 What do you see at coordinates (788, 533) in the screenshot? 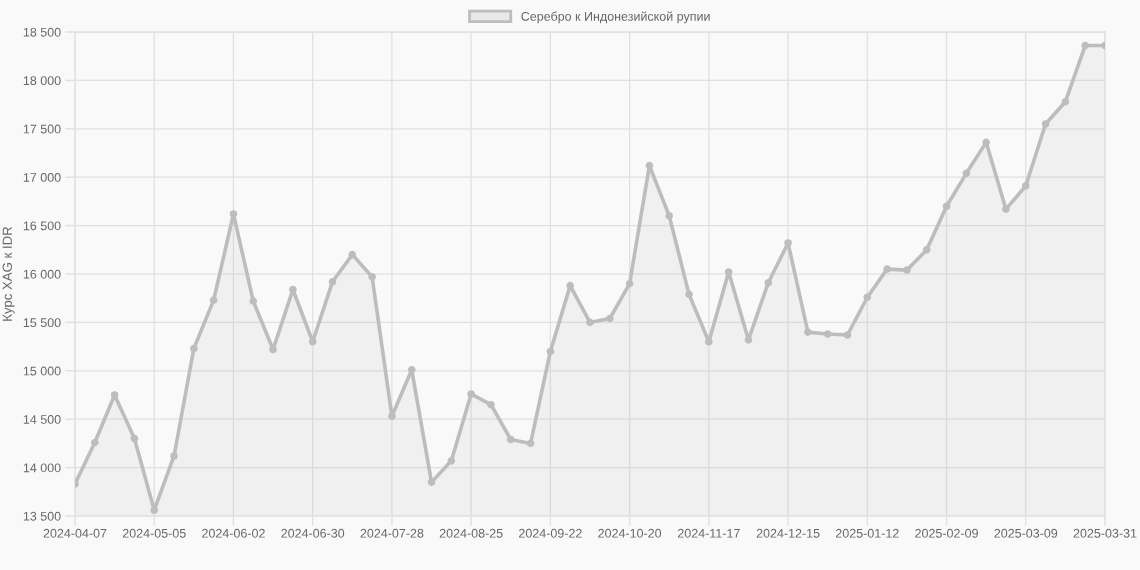
I see `x-tick-label: 2024-12-15` at bounding box center [788, 533].